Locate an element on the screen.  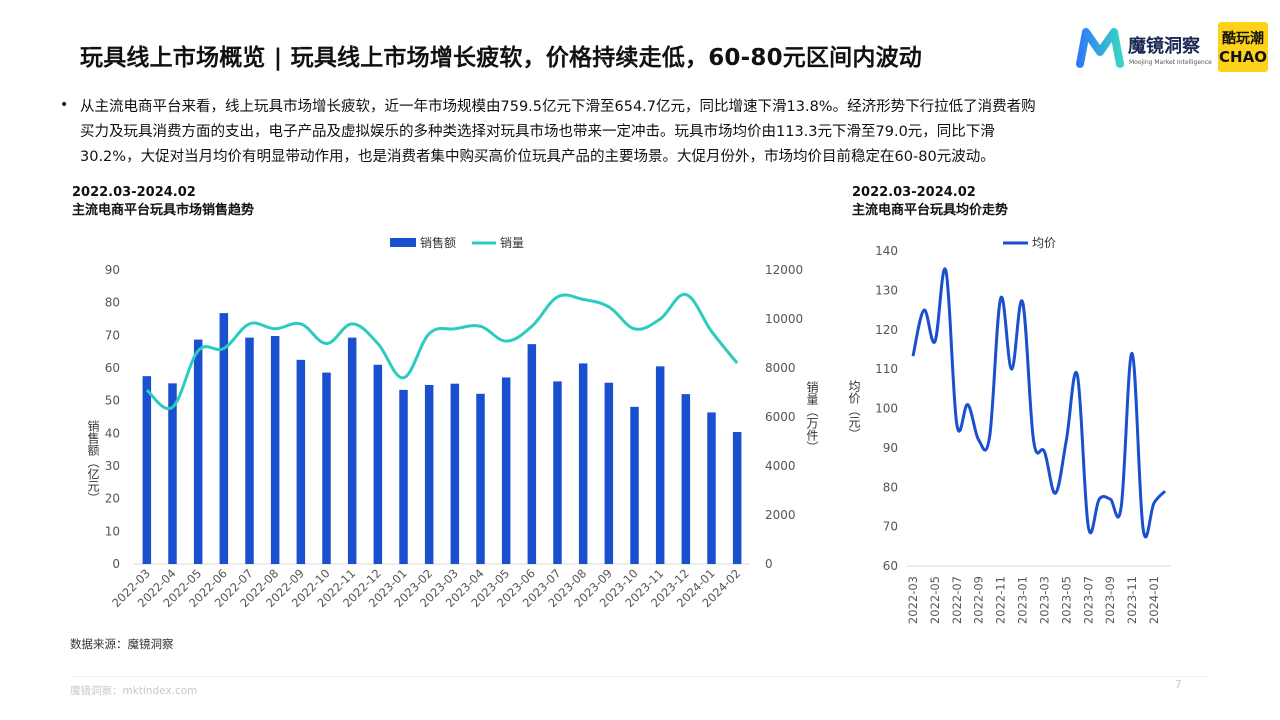
price-axis-tick-label: 110 is located at coordinates (886, 369).